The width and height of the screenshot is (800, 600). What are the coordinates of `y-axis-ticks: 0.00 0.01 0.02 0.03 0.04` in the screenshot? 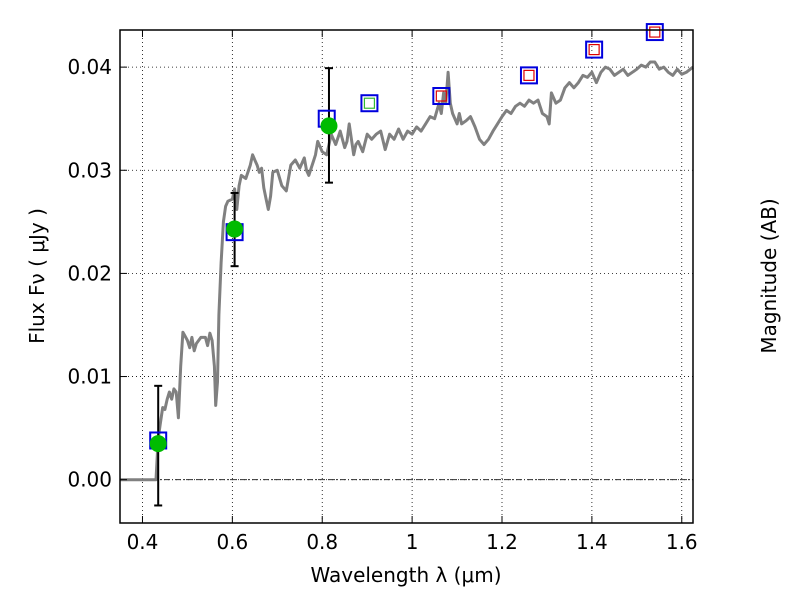 It's located at (97, 273).